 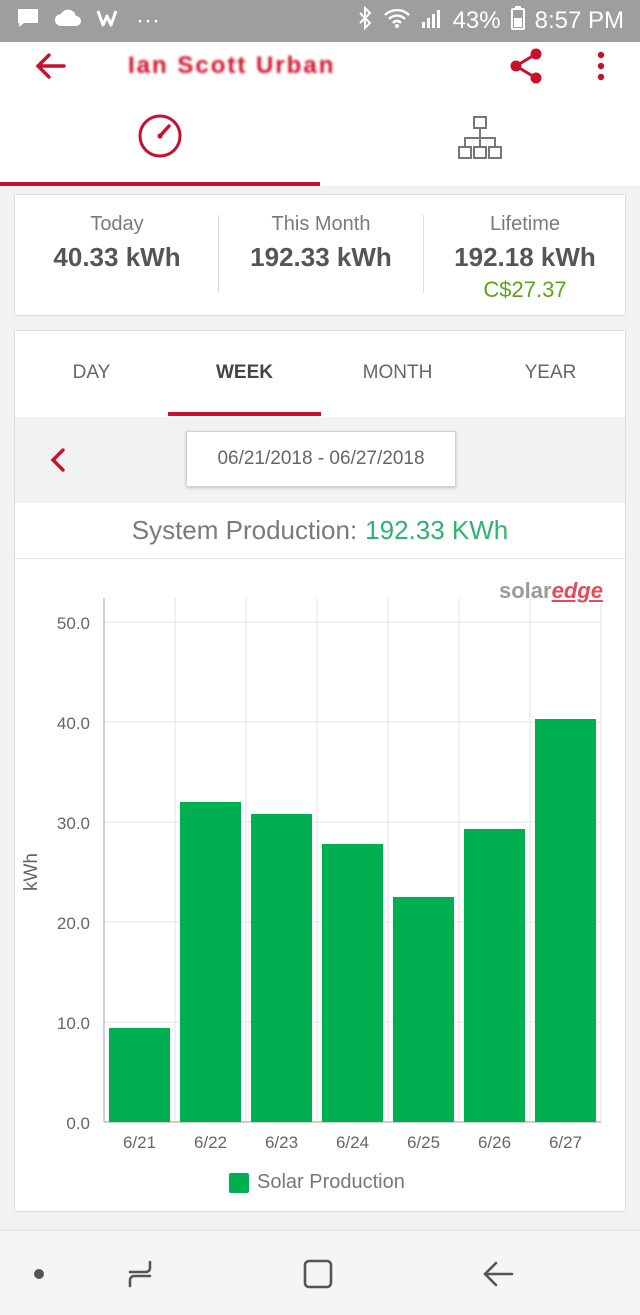 What do you see at coordinates (31, 872) in the screenshot?
I see `y-axis-label: kWh` at bounding box center [31, 872].